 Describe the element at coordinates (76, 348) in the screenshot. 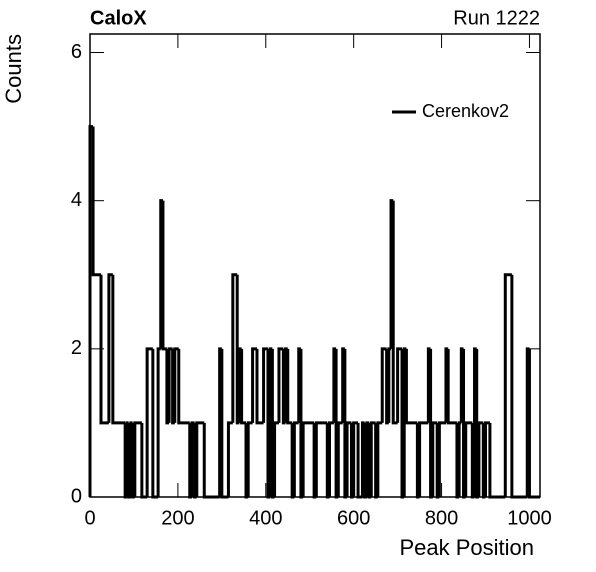

I see `y-tick-label: 2` at that location.